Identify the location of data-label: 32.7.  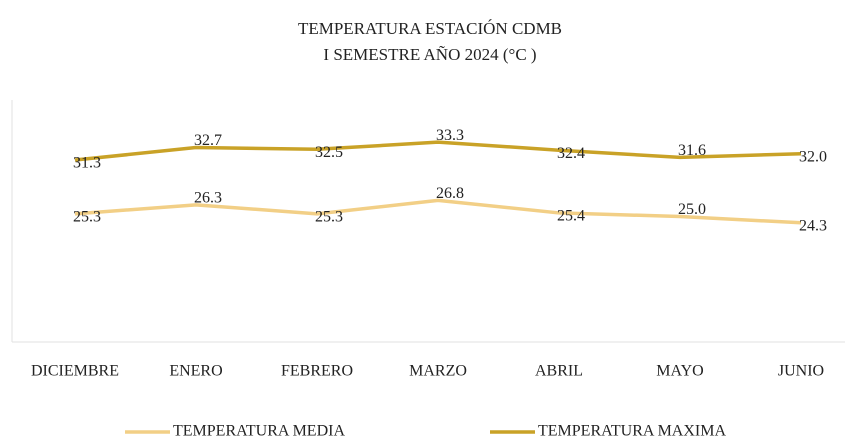
(208, 140).